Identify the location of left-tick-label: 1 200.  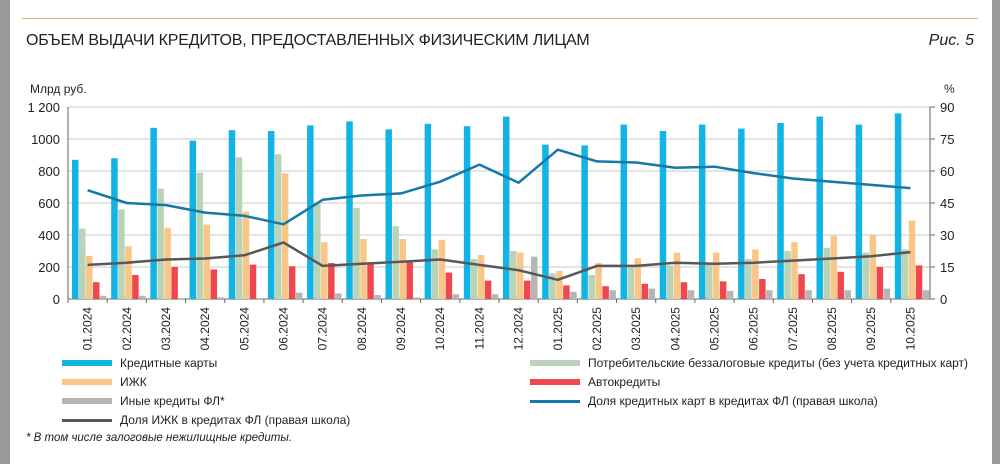
(43, 107).